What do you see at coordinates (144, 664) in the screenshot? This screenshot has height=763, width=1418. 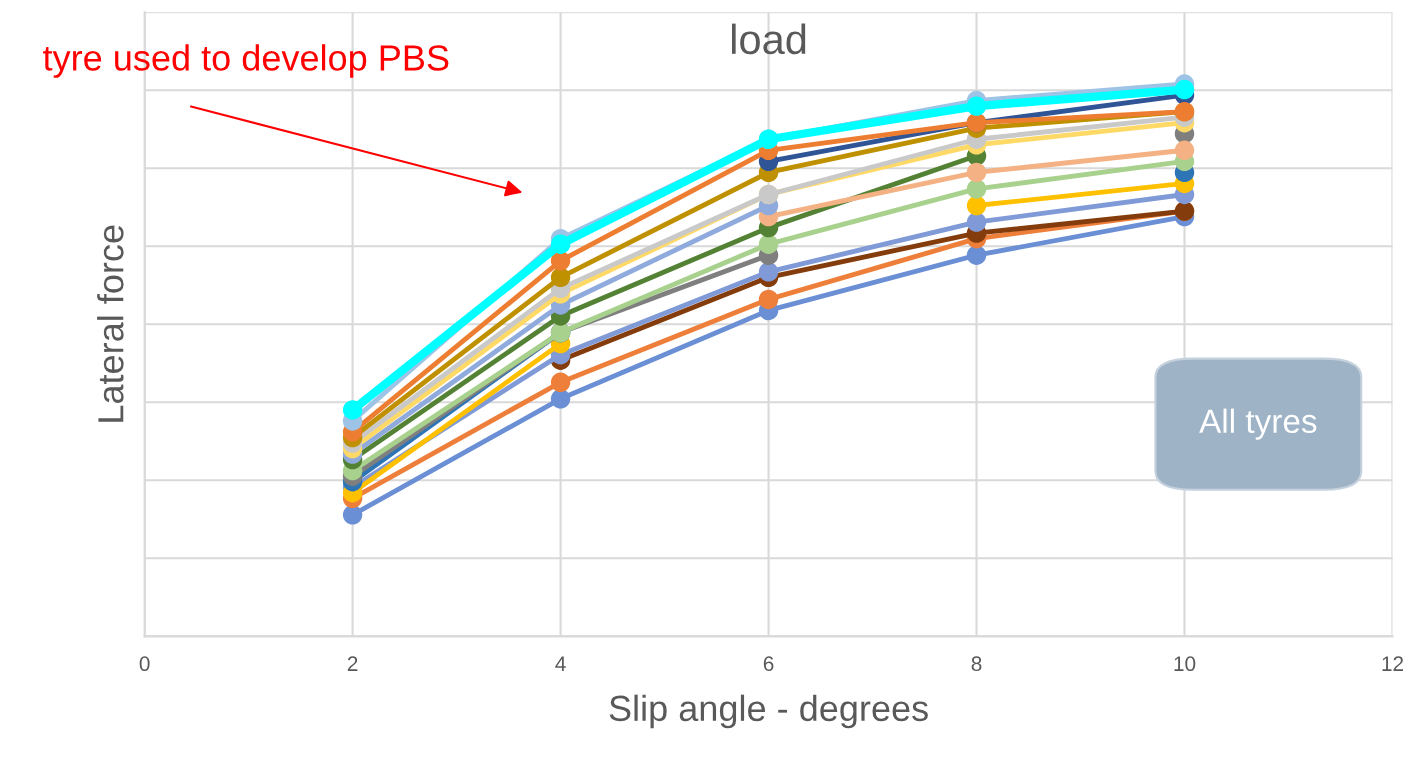 I see `x-tick-label: 0` at bounding box center [144, 664].